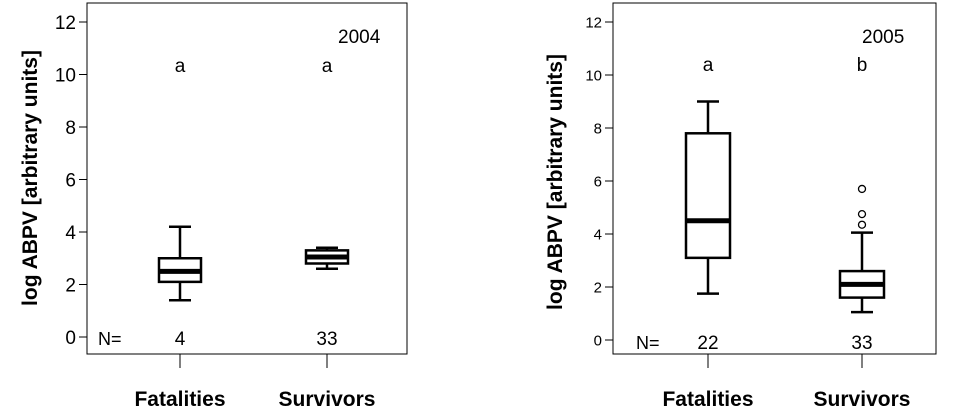 Image resolution: width=959 pixels, height=413 pixels. What do you see at coordinates (253, 203) in the screenshot?
I see `box-marks: a 4 a 33` at bounding box center [253, 203].